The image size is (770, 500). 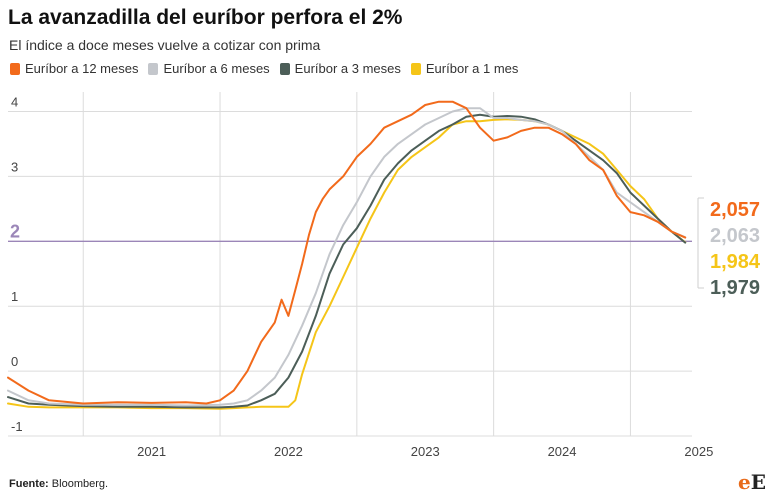 I want to click on y-tick-label: 1, so click(x=14, y=296).